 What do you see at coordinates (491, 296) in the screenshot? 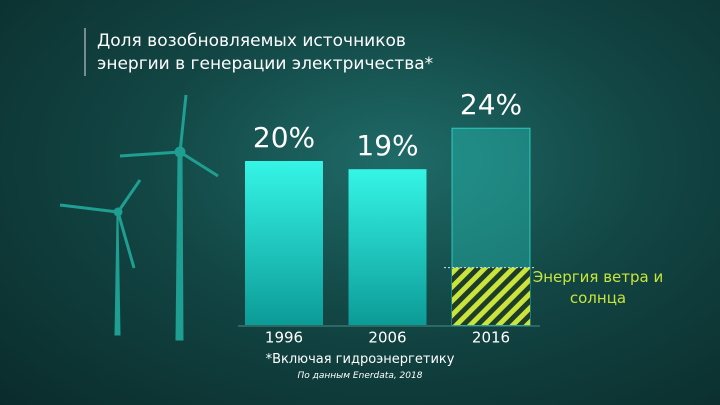
I see `highlight-segment` at bounding box center [491, 296].